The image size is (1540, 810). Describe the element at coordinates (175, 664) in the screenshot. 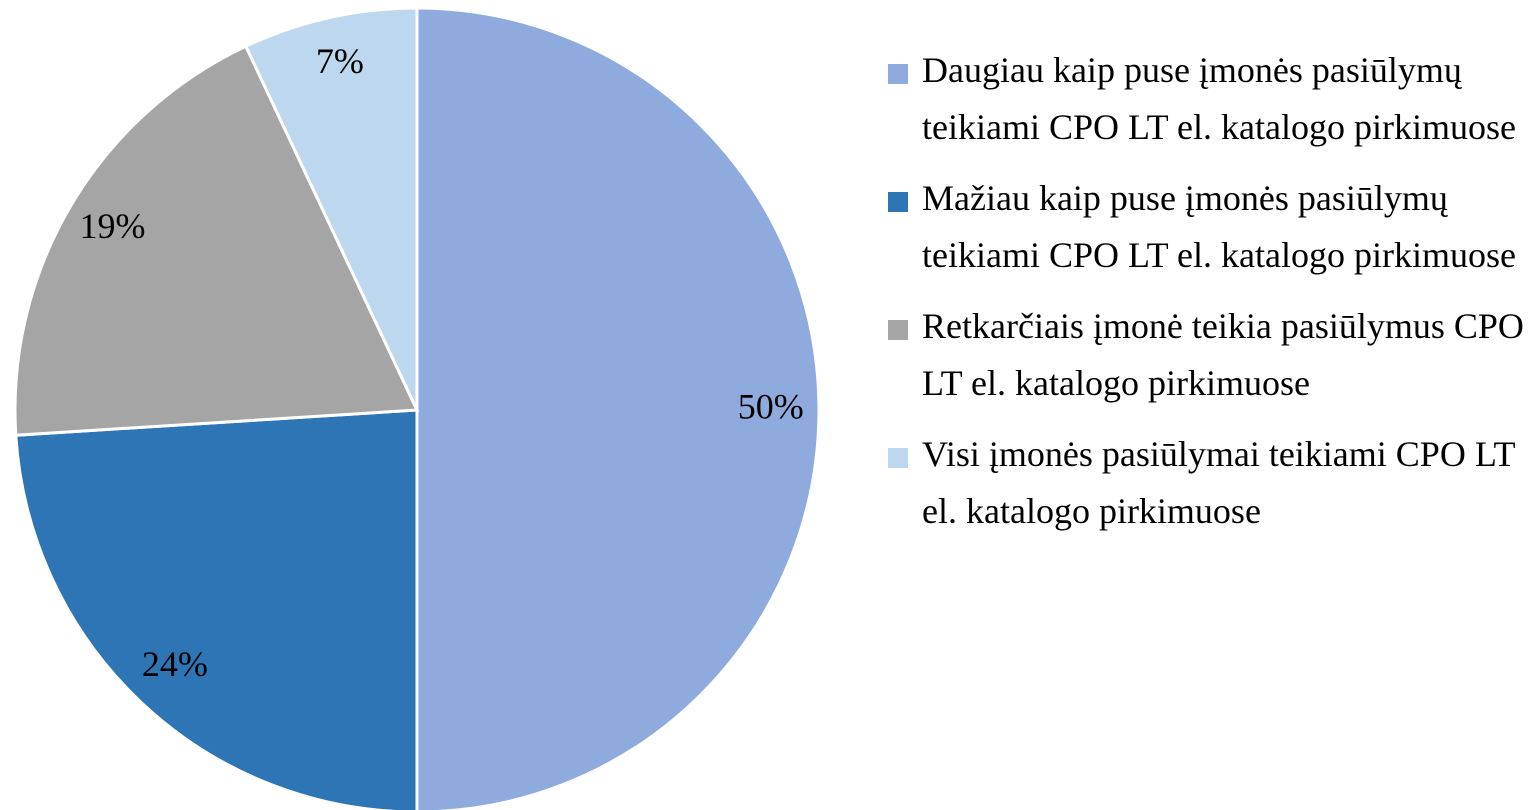

I see `data-label: 24%` at that location.